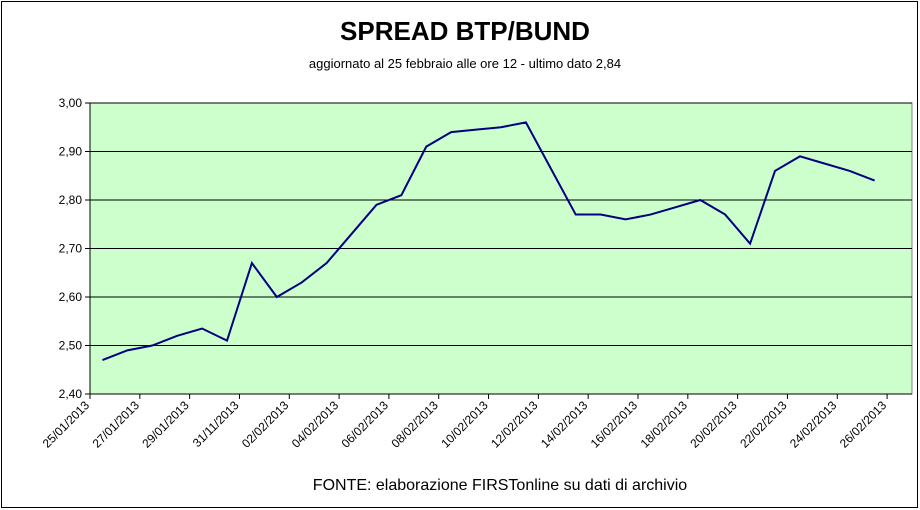 The image size is (920, 510). Describe the element at coordinates (71, 346) in the screenshot. I see `y-tick-label: 2,50` at that location.